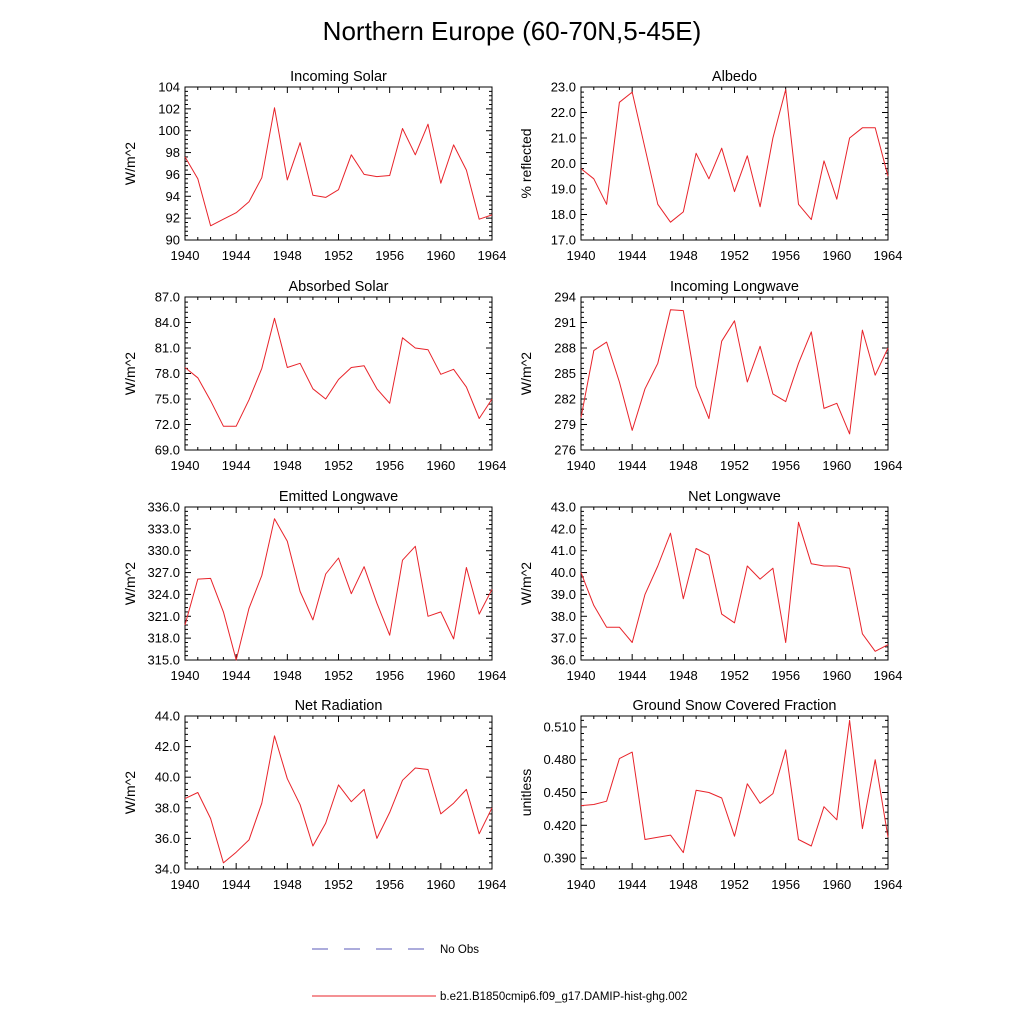 Image resolution: width=1024 pixels, height=1024 pixels. What do you see at coordinates (163, 660) in the screenshot?
I see `y-tick-label: 315.0` at bounding box center [163, 660].